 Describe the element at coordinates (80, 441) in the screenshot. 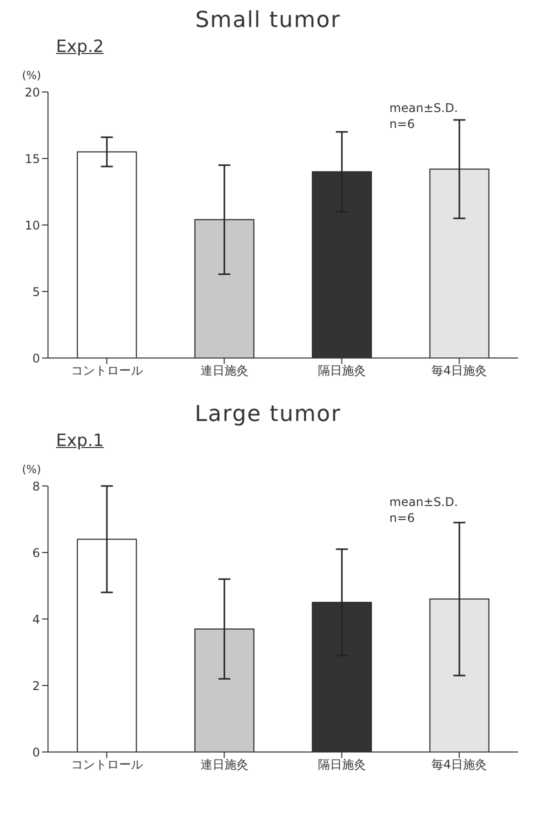

I see `chart-subtitle: Exp.1` at that location.